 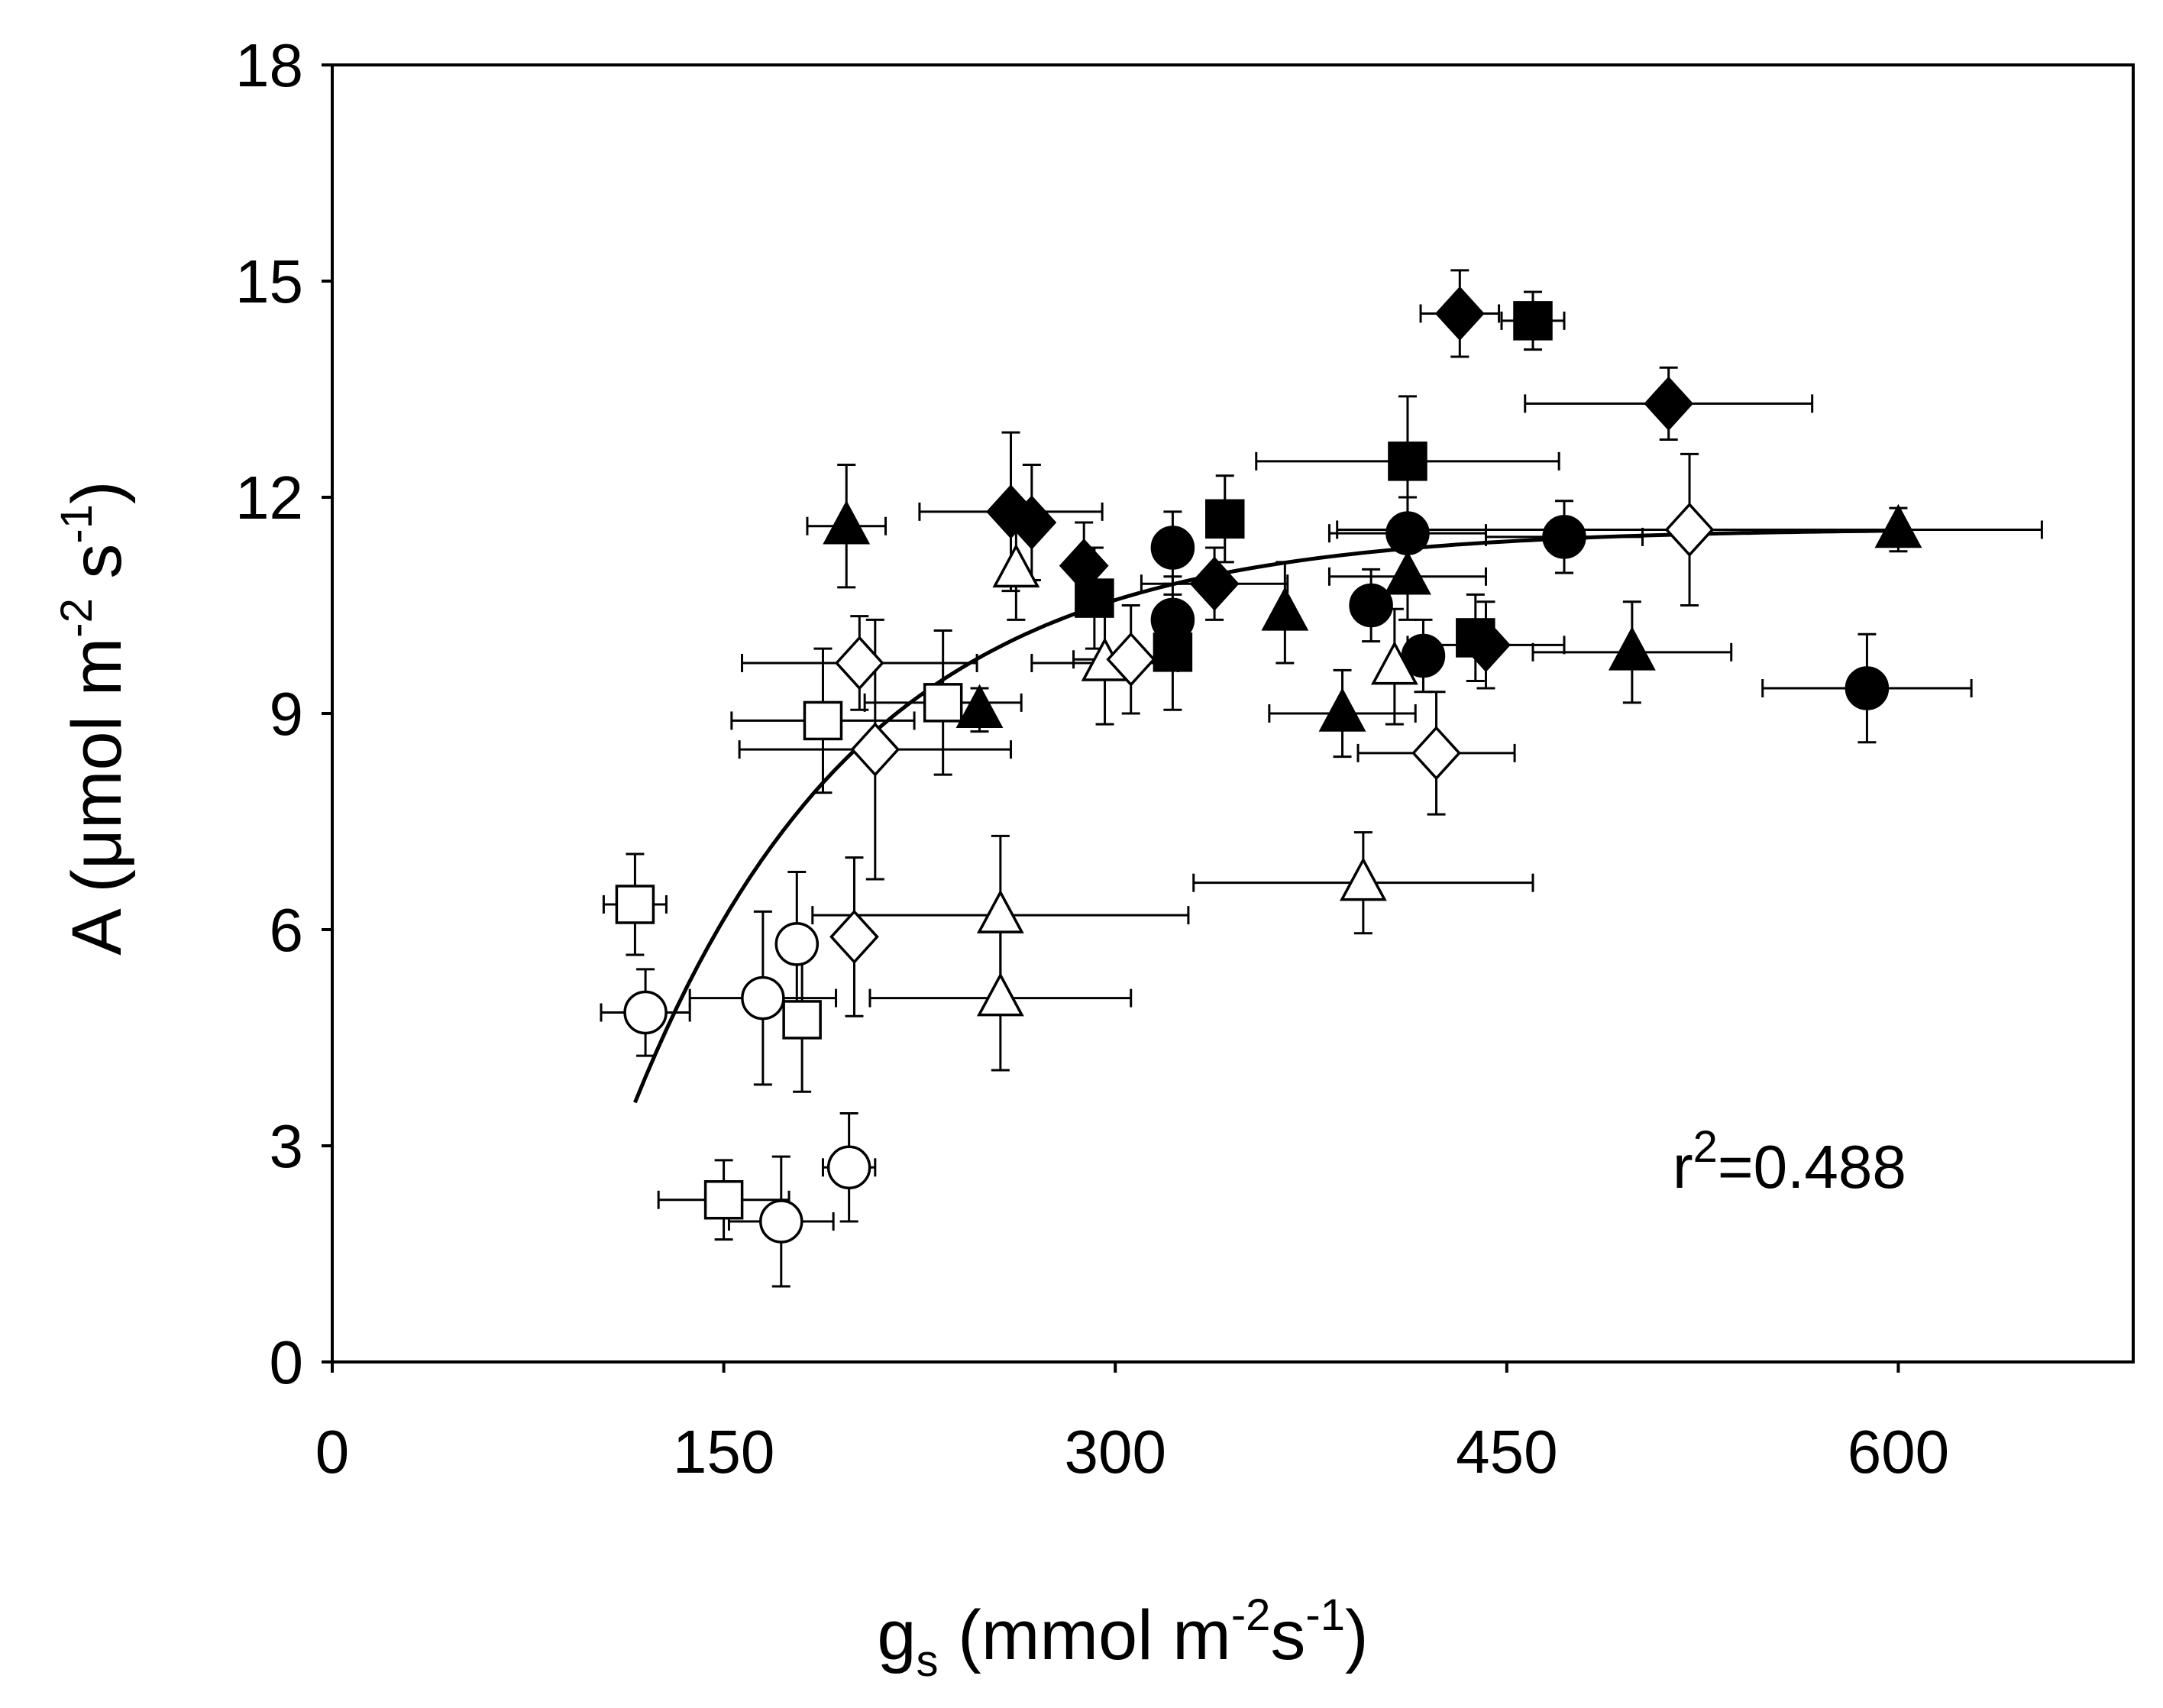 What do you see at coordinates (97, 571) in the screenshot?
I see `y-title-mid: s` at bounding box center [97, 571].